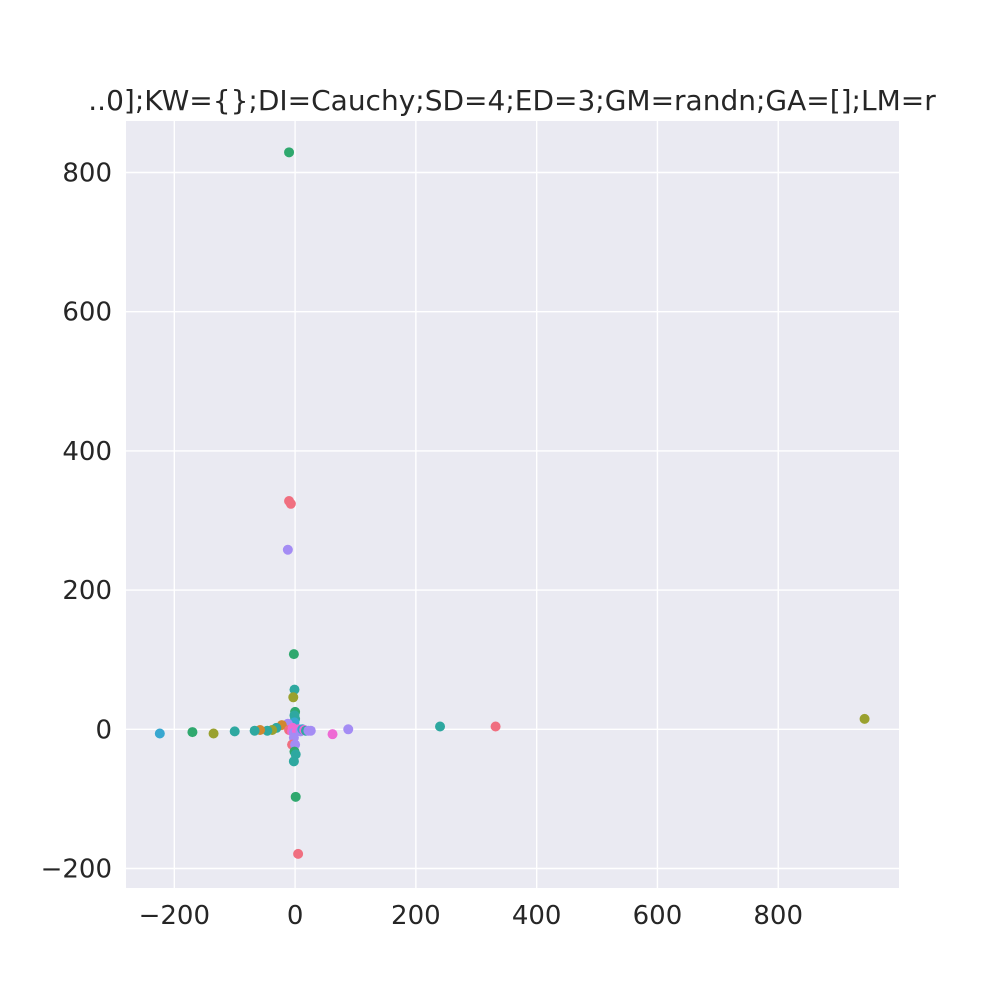 The width and height of the screenshot is (1000, 1005). Describe the element at coordinates (778, 916) in the screenshot. I see `x-tick-label: 800` at that location.